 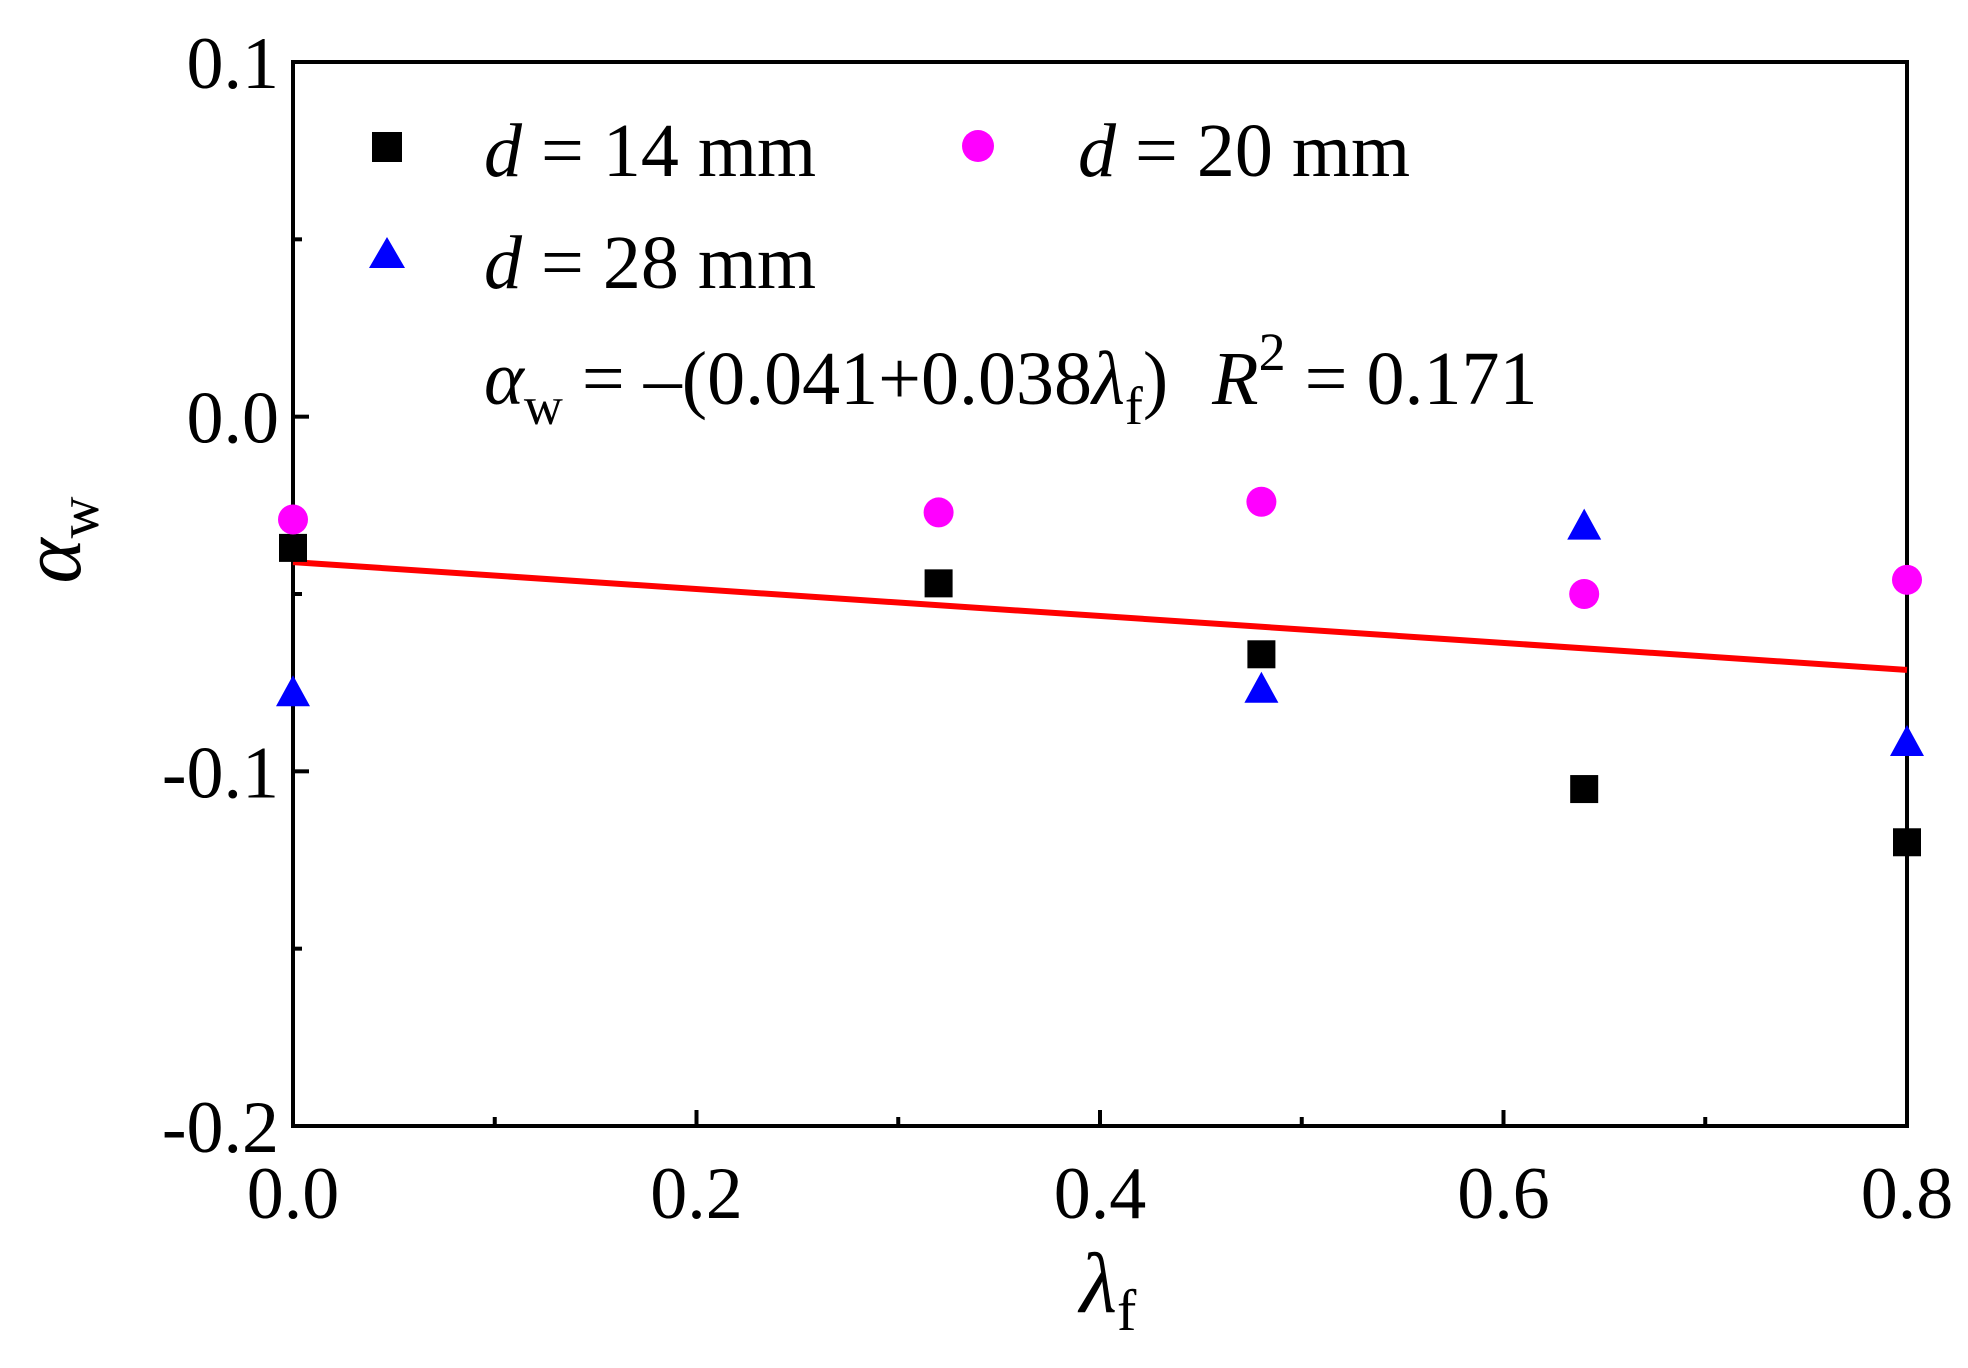 I want to click on x-tick-label: 0.4, so click(x=1100, y=1194).